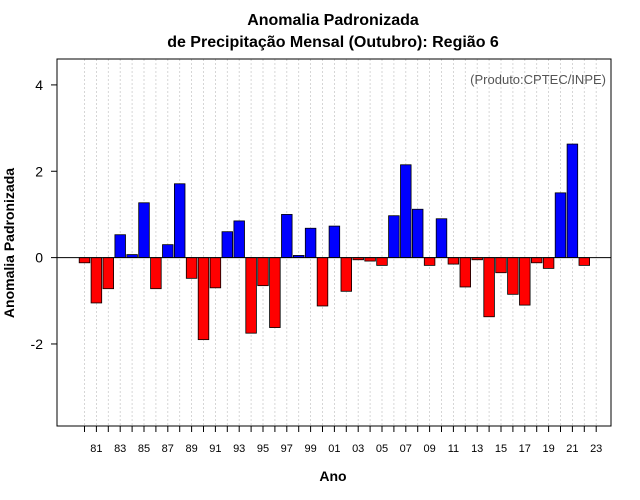 The image size is (640, 500). What do you see at coordinates (333, 20) in the screenshot?
I see `chart-title-line1: Anomalia Padronizada` at bounding box center [333, 20].